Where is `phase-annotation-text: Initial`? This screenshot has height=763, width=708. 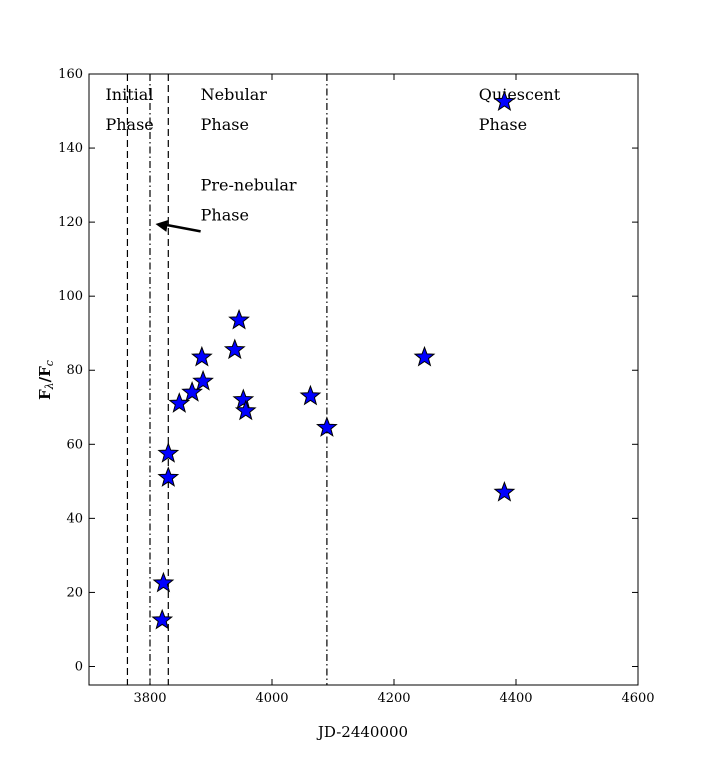 phase-annotation-text: Initial is located at coordinates (129, 94).